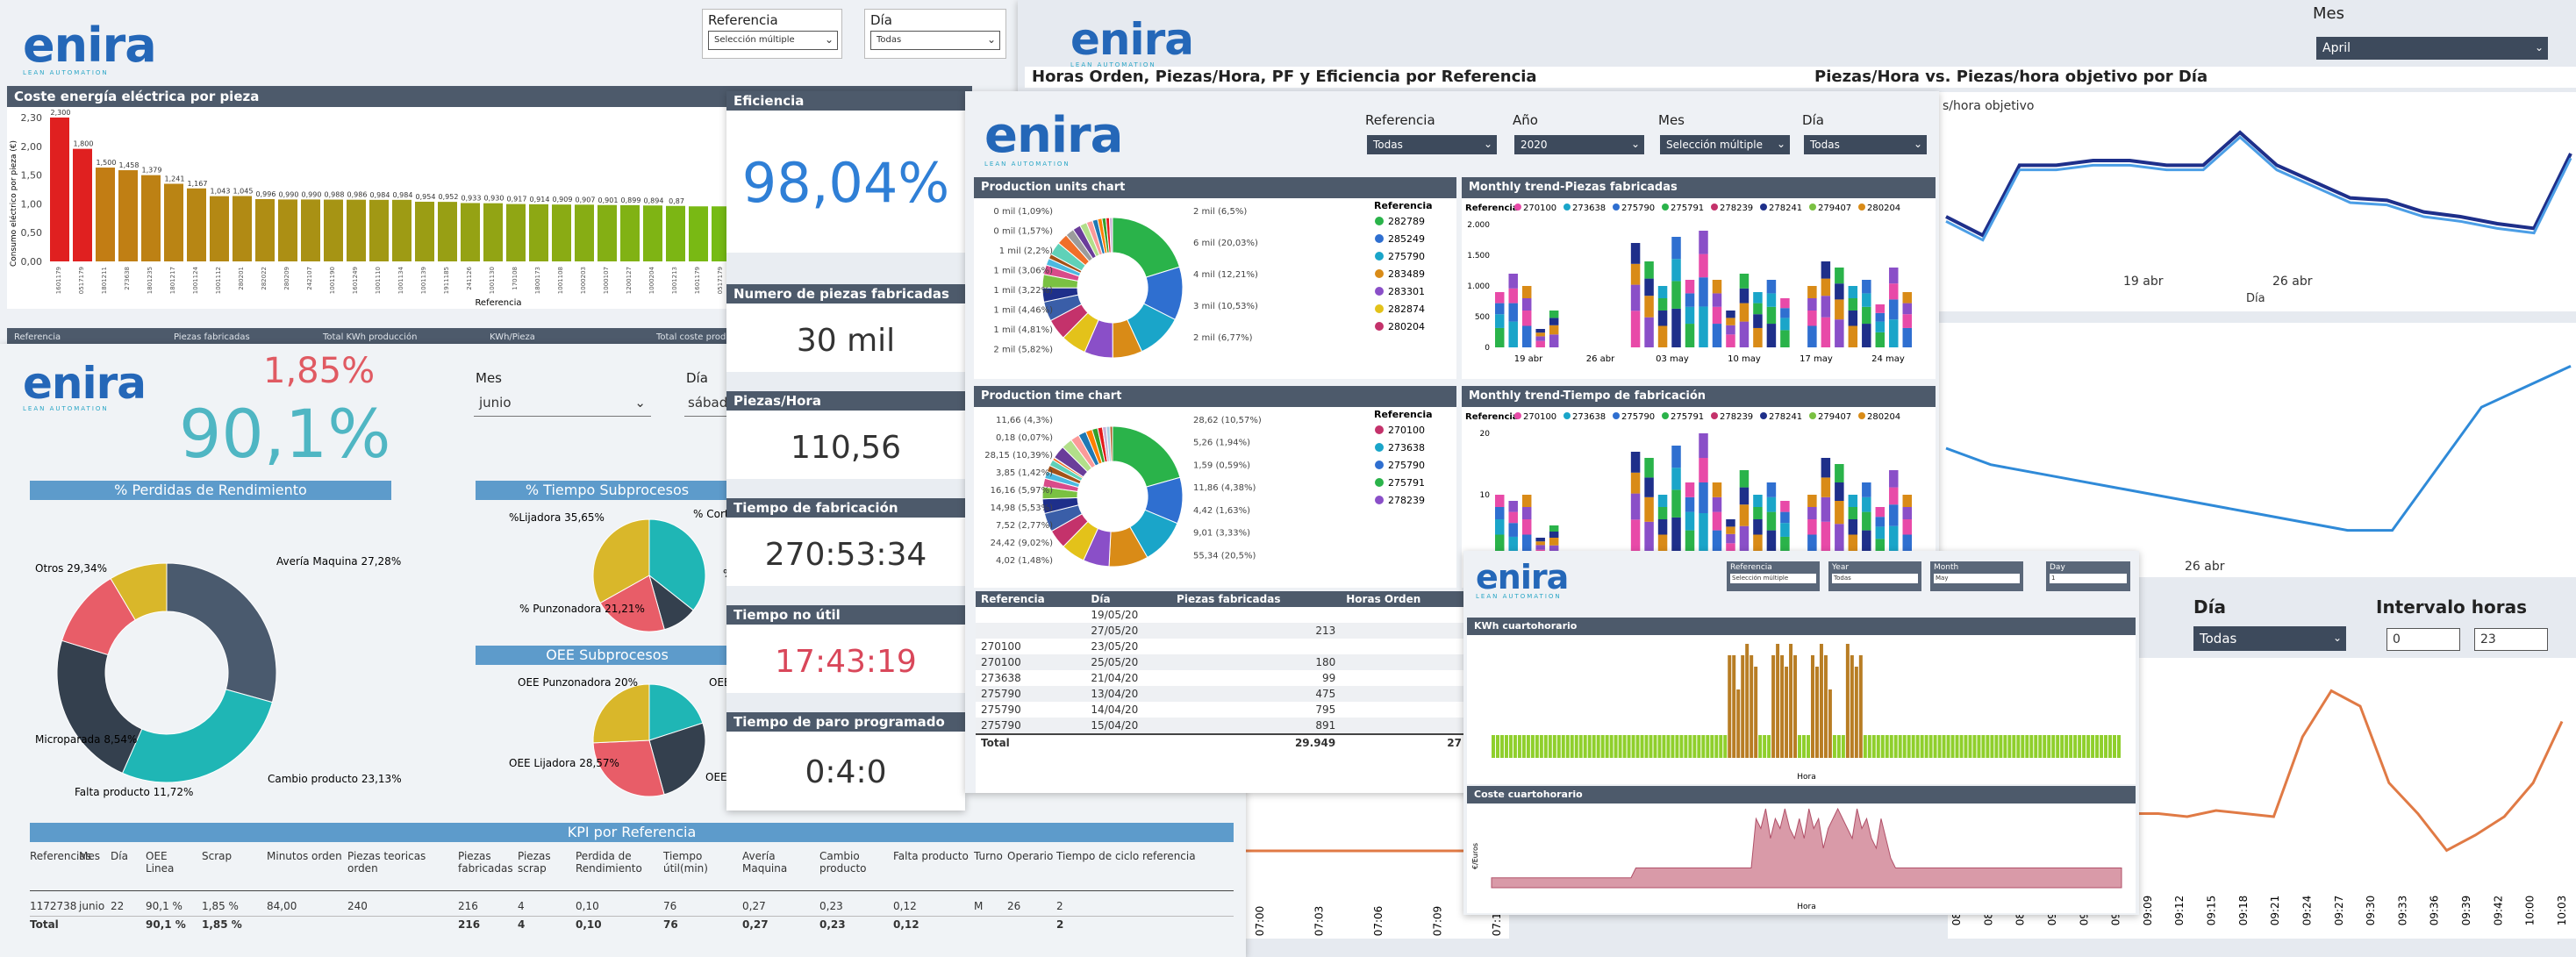 The height and width of the screenshot is (957, 2576). Describe the element at coordinates (2269, 638) in the screenshot. I see `dia-dropdown-right: Todas ⌄` at that location.